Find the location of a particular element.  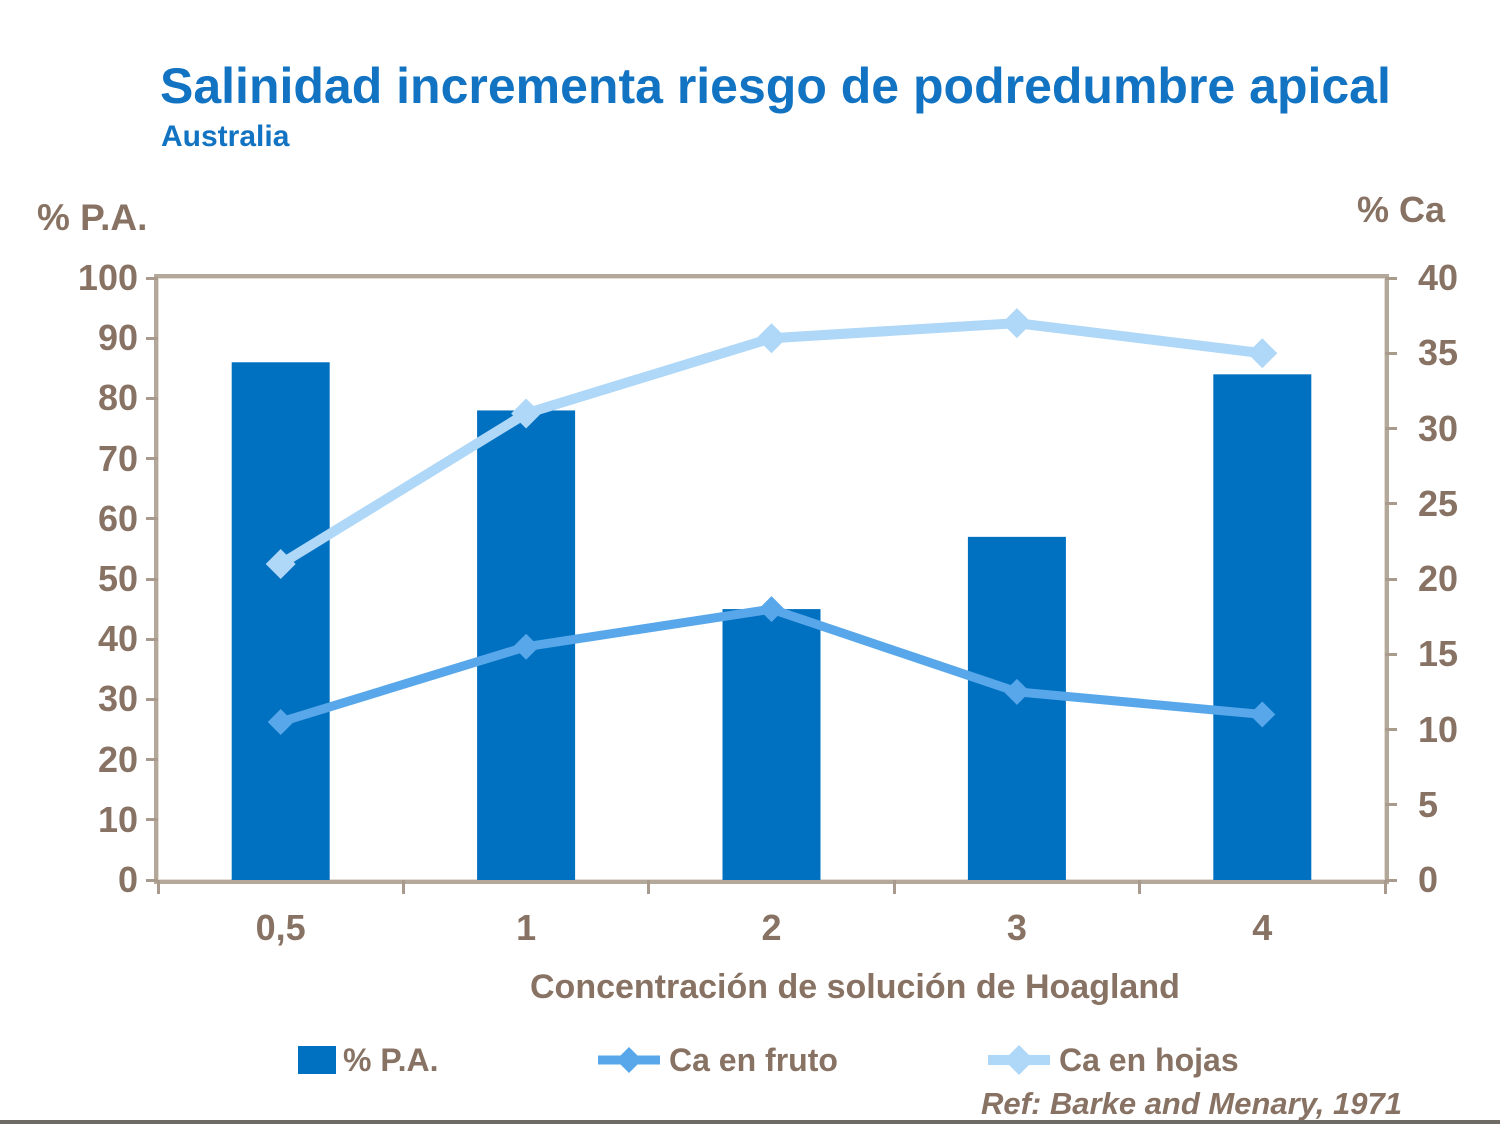

right-tick-label-5: 5 is located at coordinates (1428, 804).